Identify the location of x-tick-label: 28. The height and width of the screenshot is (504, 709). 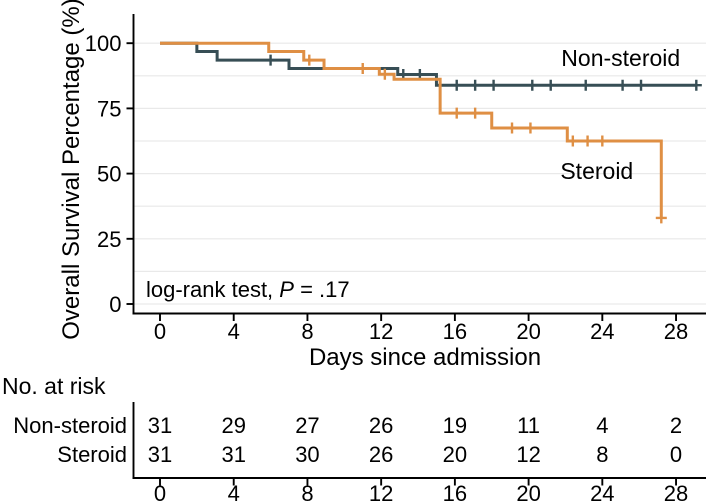
(676, 331).